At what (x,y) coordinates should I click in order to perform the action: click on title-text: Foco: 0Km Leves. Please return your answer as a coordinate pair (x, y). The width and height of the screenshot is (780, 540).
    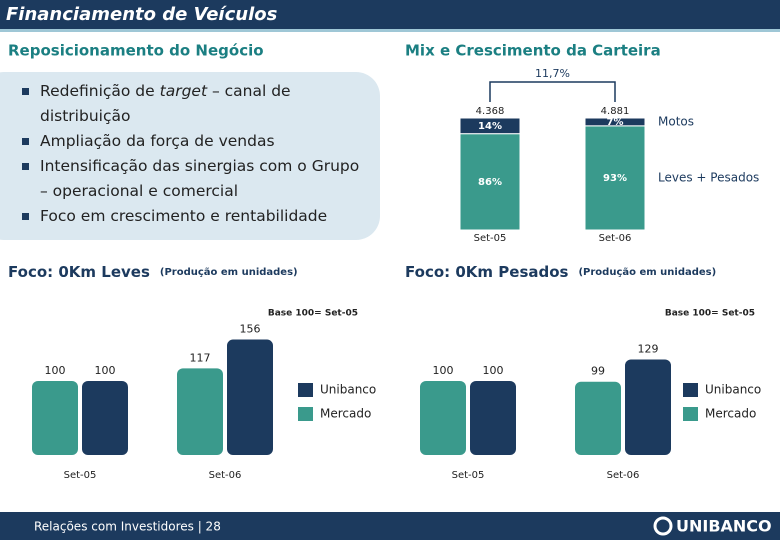
    Looking at the image, I should click on (79, 272).